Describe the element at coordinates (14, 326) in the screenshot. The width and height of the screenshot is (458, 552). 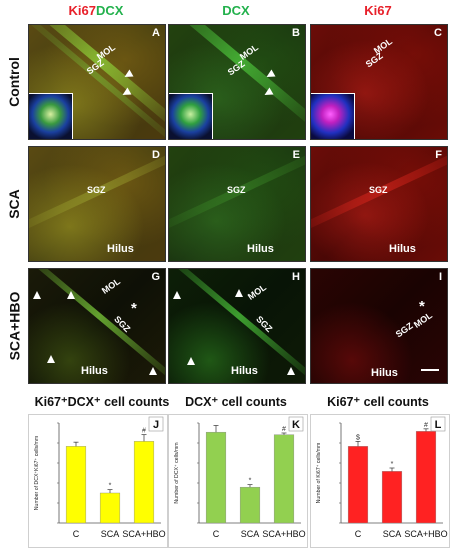
I see `row-label-sca-hbo: SCA+HBO` at that location.